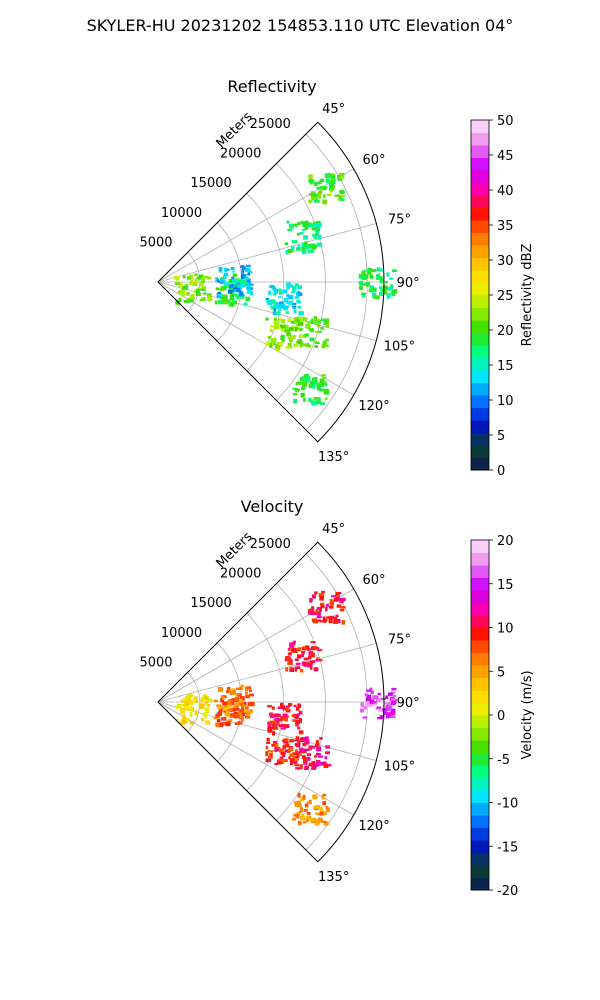 This screenshot has width=600, height=1000. I want to click on colorbar-tick-label: 10, so click(505, 629).